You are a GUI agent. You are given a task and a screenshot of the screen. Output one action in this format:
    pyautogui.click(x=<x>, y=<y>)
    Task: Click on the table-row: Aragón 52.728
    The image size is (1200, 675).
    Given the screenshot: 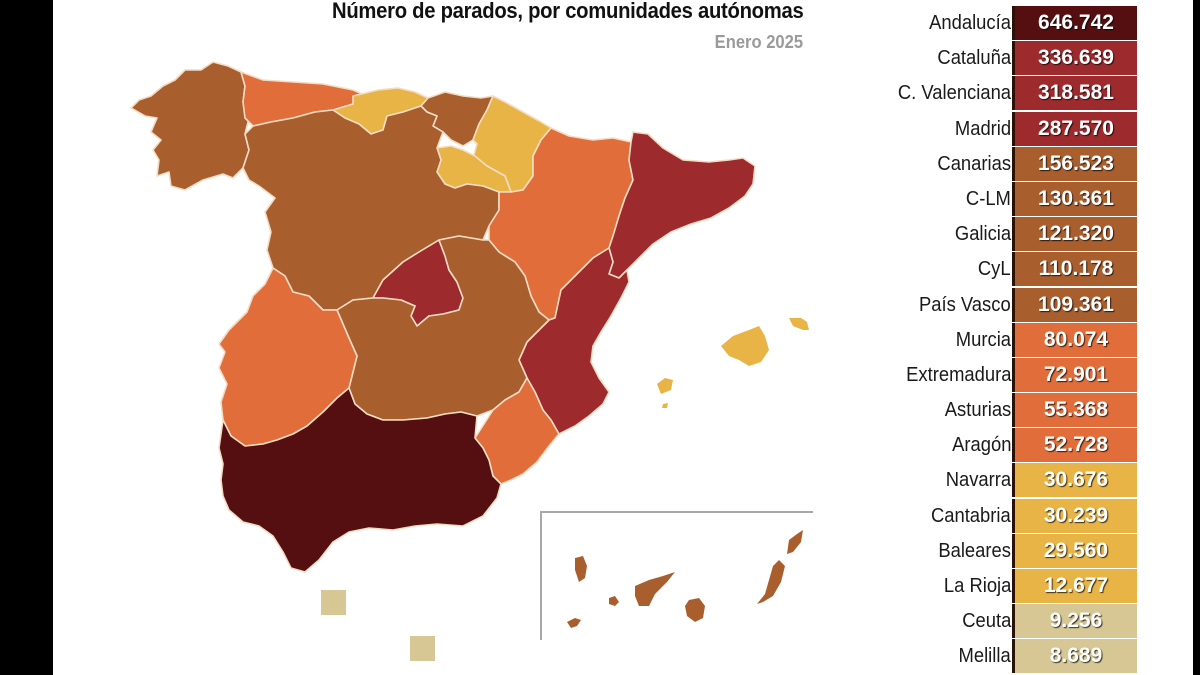 What is the action you would take?
    pyautogui.click(x=998, y=445)
    